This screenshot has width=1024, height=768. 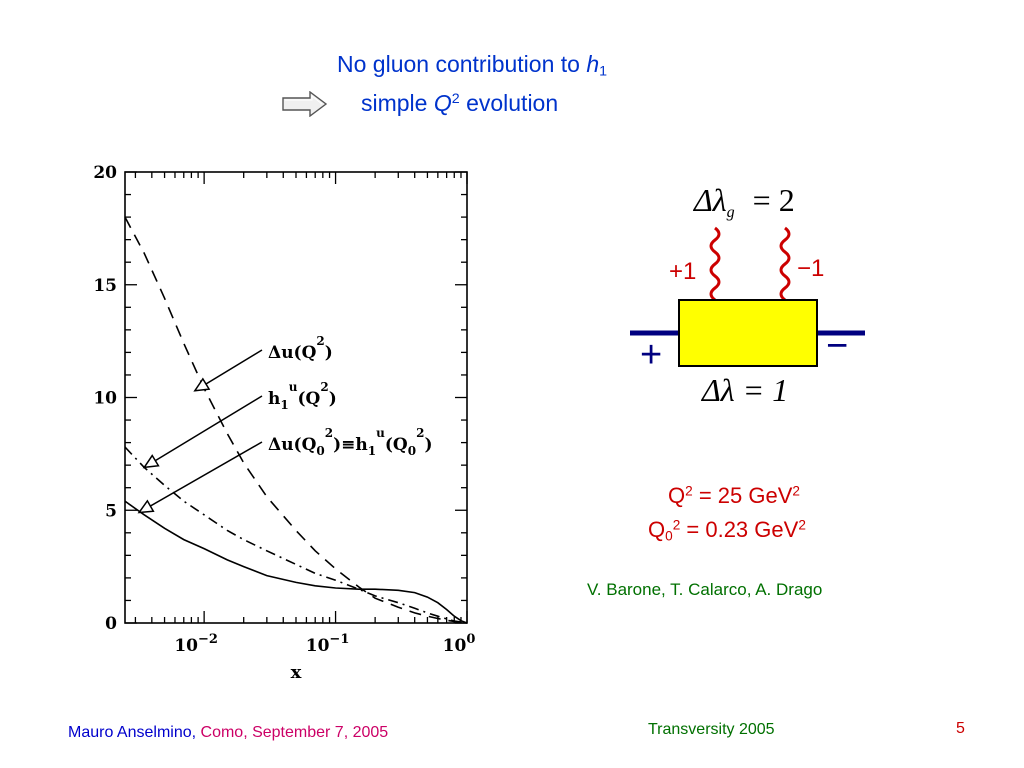 I want to click on footer-page-number: 5, so click(x=960, y=728).